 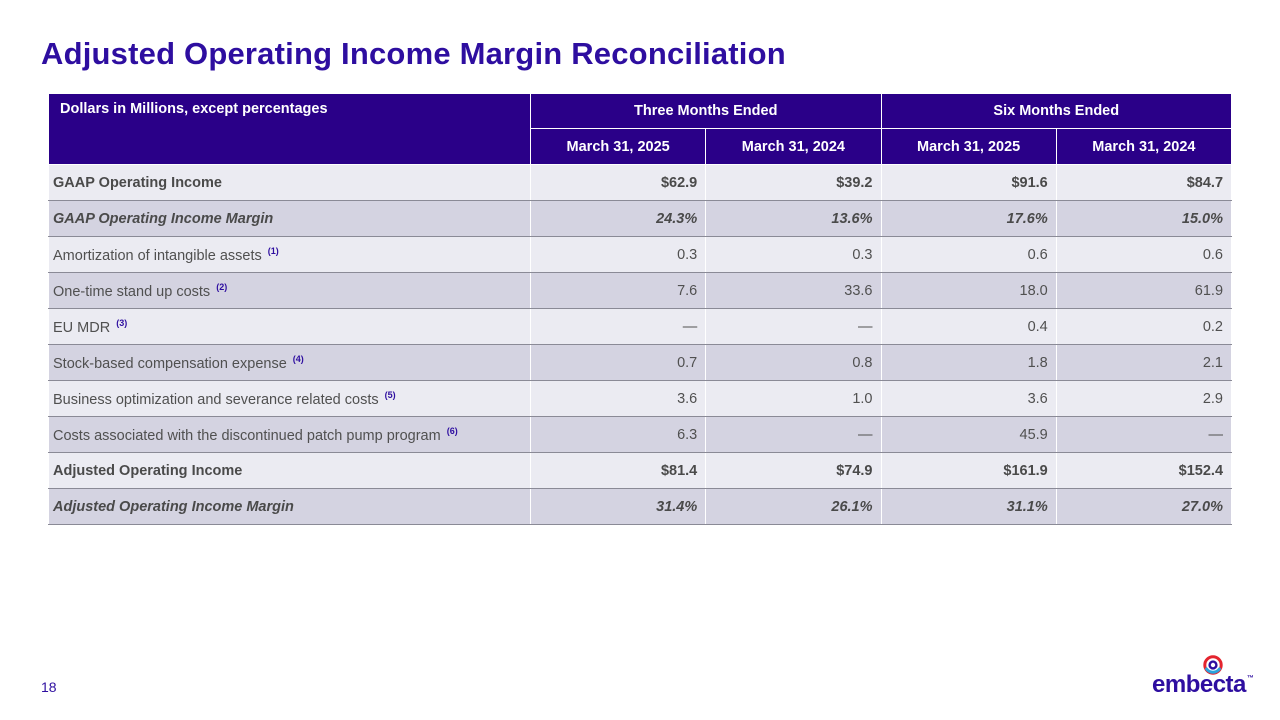 What do you see at coordinates (298, 358) in the screenshot?
I see `footnote-marker: (4)` at bounding box center [298, 358].